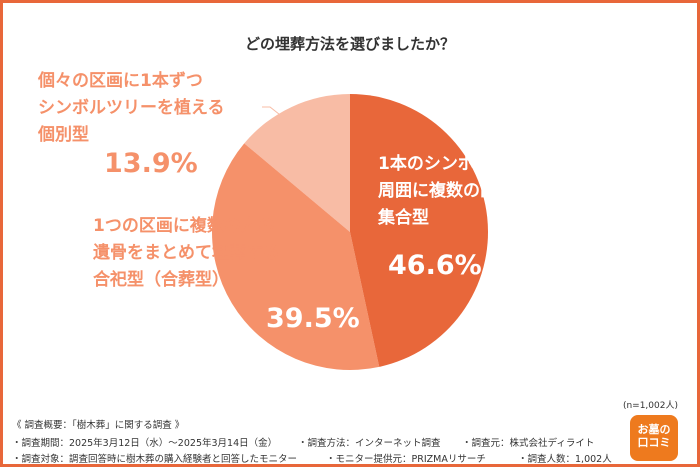 Image resolution: width=700 pixels, height=467 pixels. Describe the element at coordinates (403, 218) in the screenshot. I see `label-line: 集合型` at that location.